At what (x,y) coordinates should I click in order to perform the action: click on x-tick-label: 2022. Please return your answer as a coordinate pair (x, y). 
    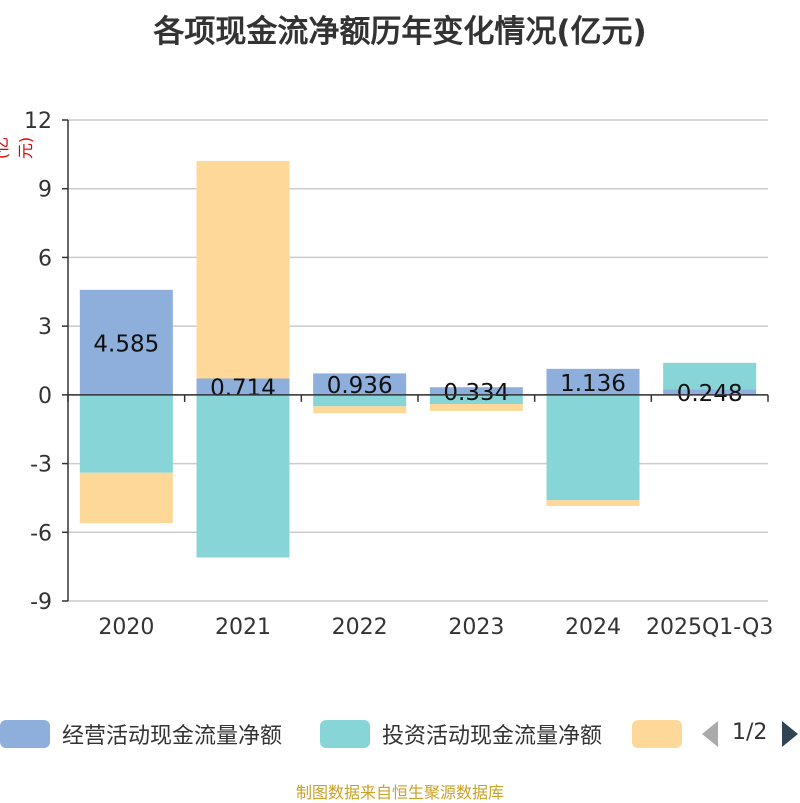
    Looking at the image, I should click on (360, 627).